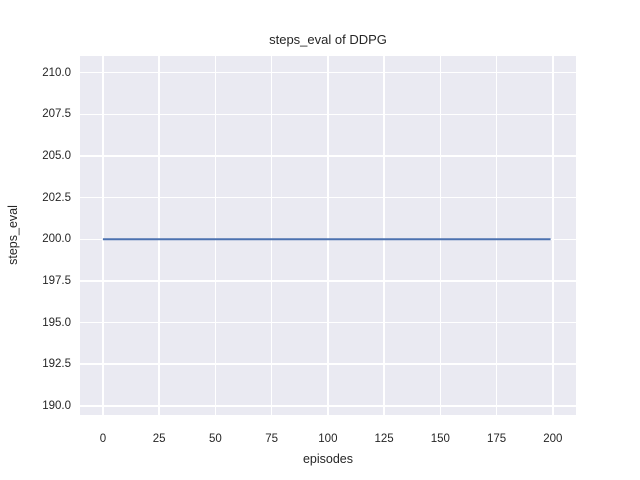 This screenshot has width=640, height=480. What do you see at coordinates (497, 439) in the screenshot?
I see `x-tick-label: 175` at bounding box center [497, 439].